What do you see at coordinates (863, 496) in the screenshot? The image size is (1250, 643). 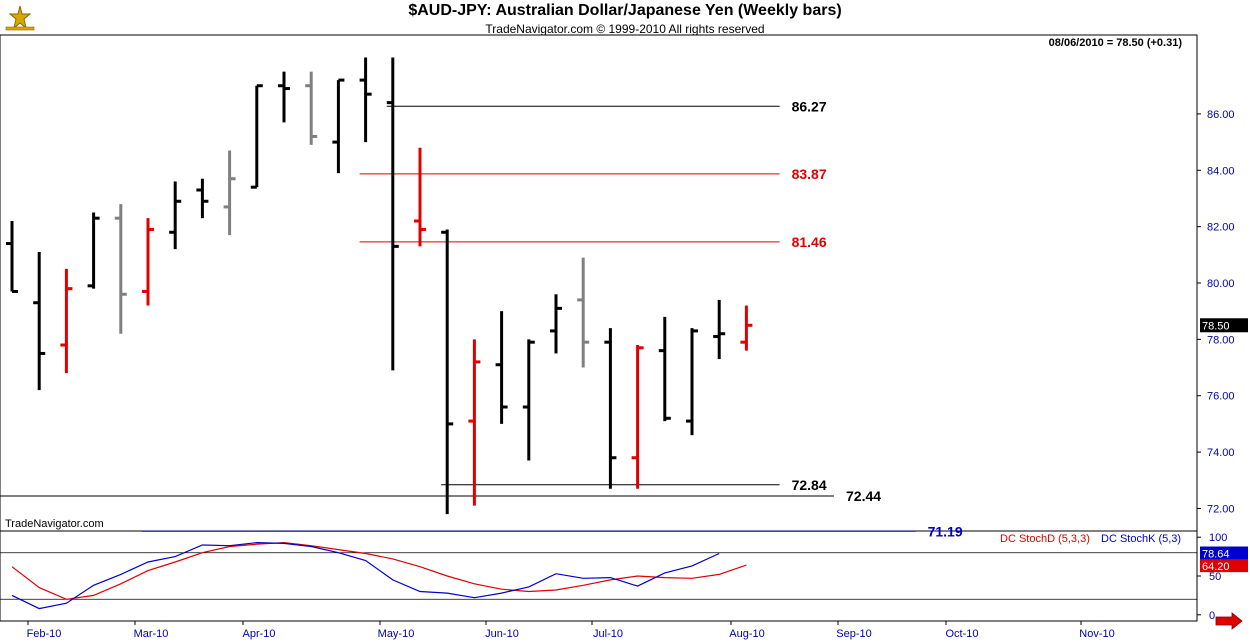 I see `level-label: 72.44` at bounding box center [863, 496].